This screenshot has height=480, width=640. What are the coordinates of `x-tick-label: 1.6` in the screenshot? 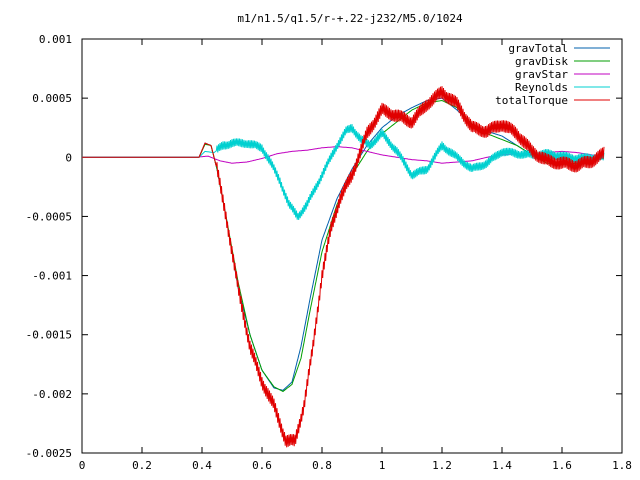 It's located at (562, 465).